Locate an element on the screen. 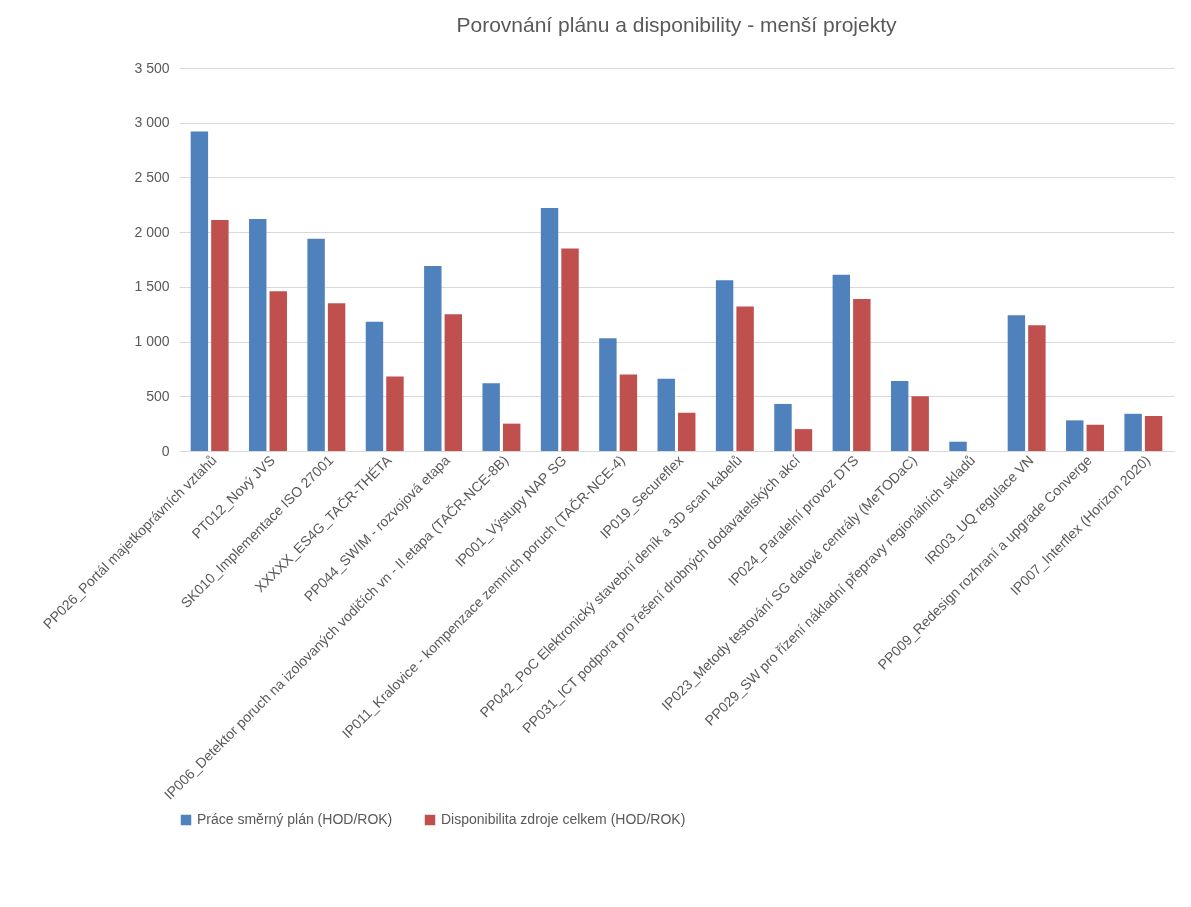 Image resolution: width=1191 pixels, height=907 pixels. y-tick-label: 3 500 is located at coordinates (152, 67).